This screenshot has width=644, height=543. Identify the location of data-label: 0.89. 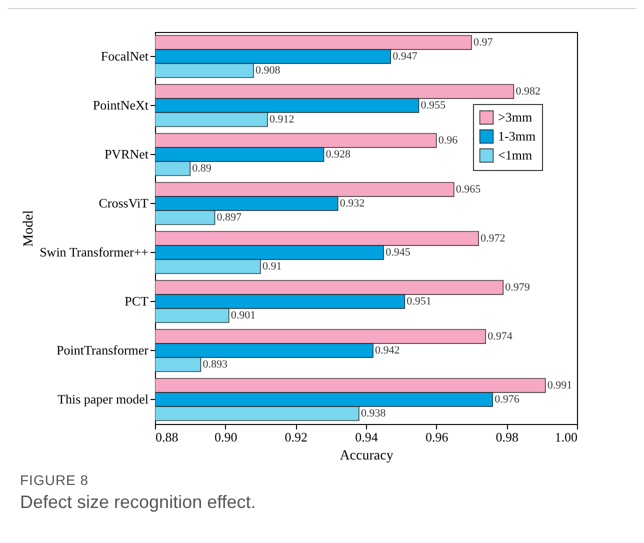
(202, 168).